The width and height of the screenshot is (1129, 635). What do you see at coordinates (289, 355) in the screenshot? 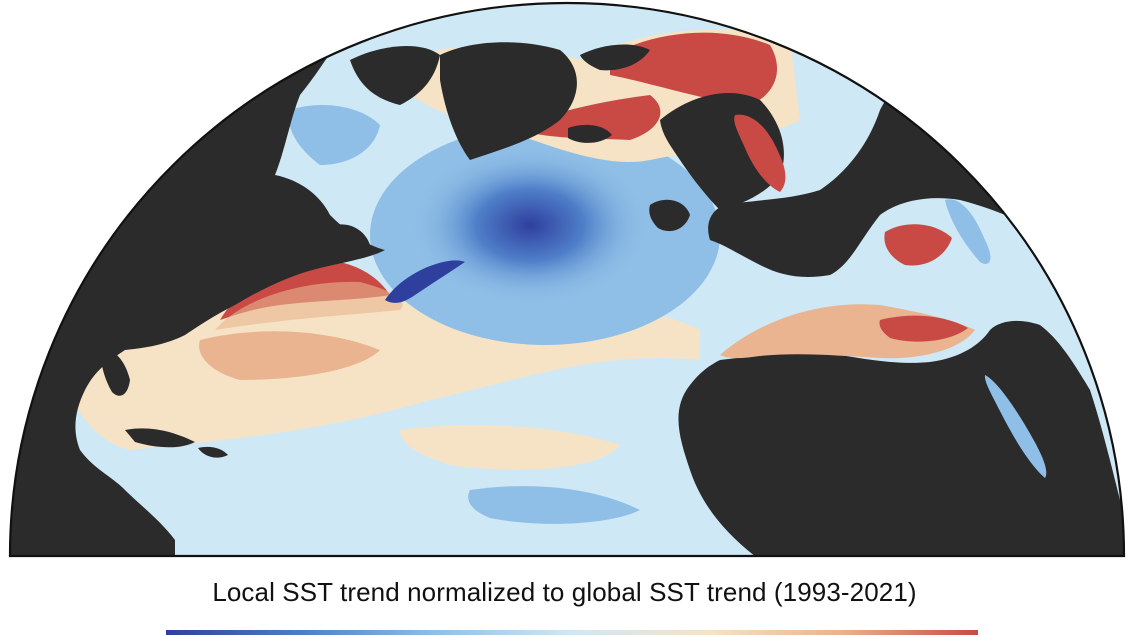
I see `subtropical-warming-patch` at bounding box center [289, 355].